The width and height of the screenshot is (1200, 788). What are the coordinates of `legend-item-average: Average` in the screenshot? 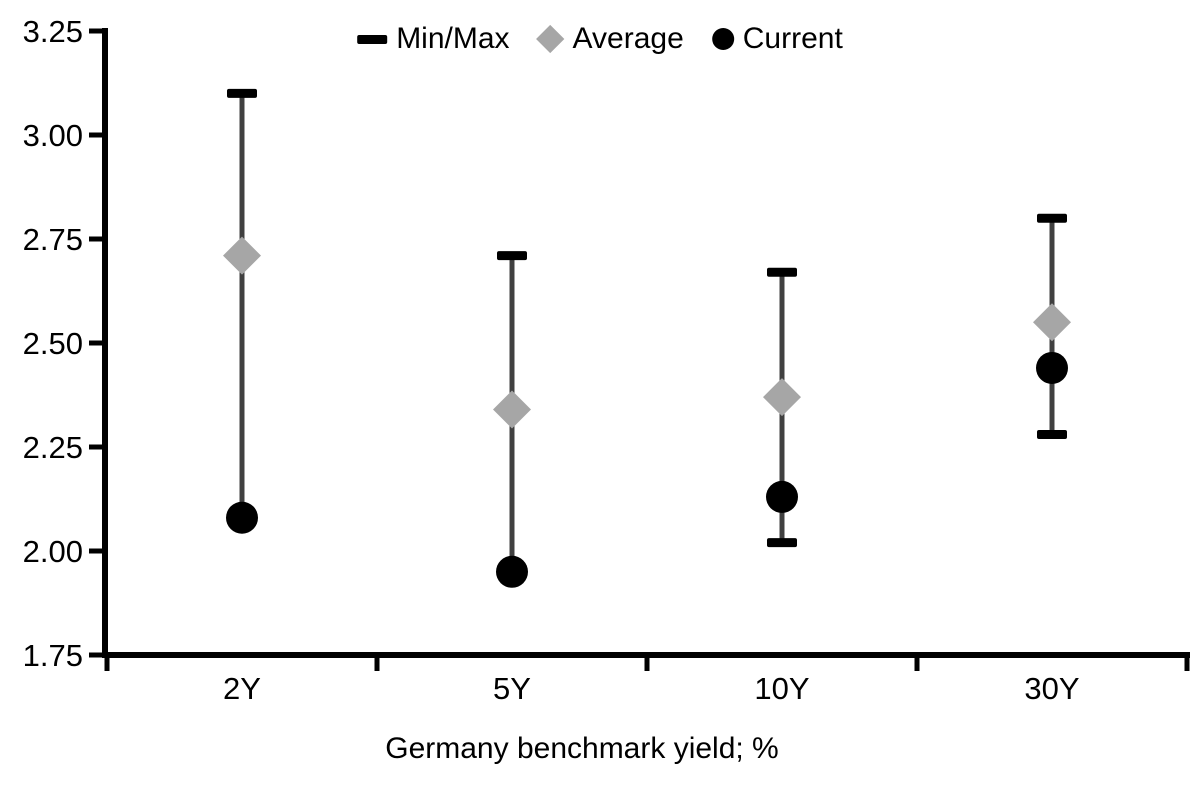 It's located at (610, 38).